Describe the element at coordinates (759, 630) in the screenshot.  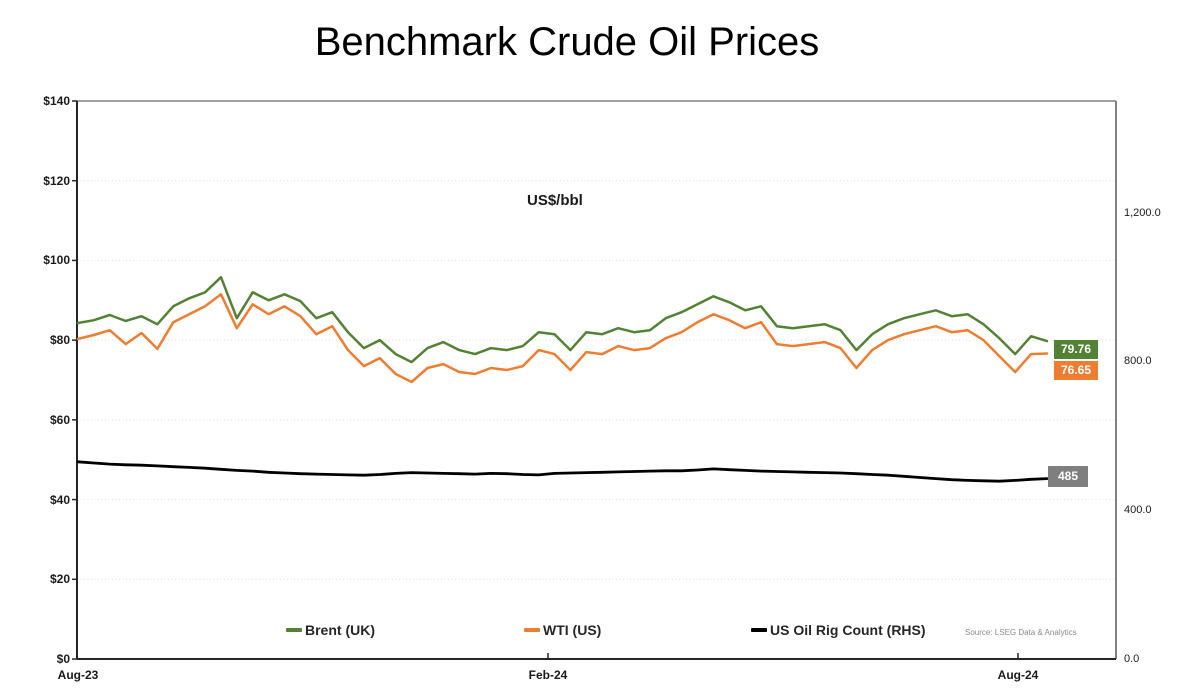
I see `rig-count-line-swatch-icon` at that location.